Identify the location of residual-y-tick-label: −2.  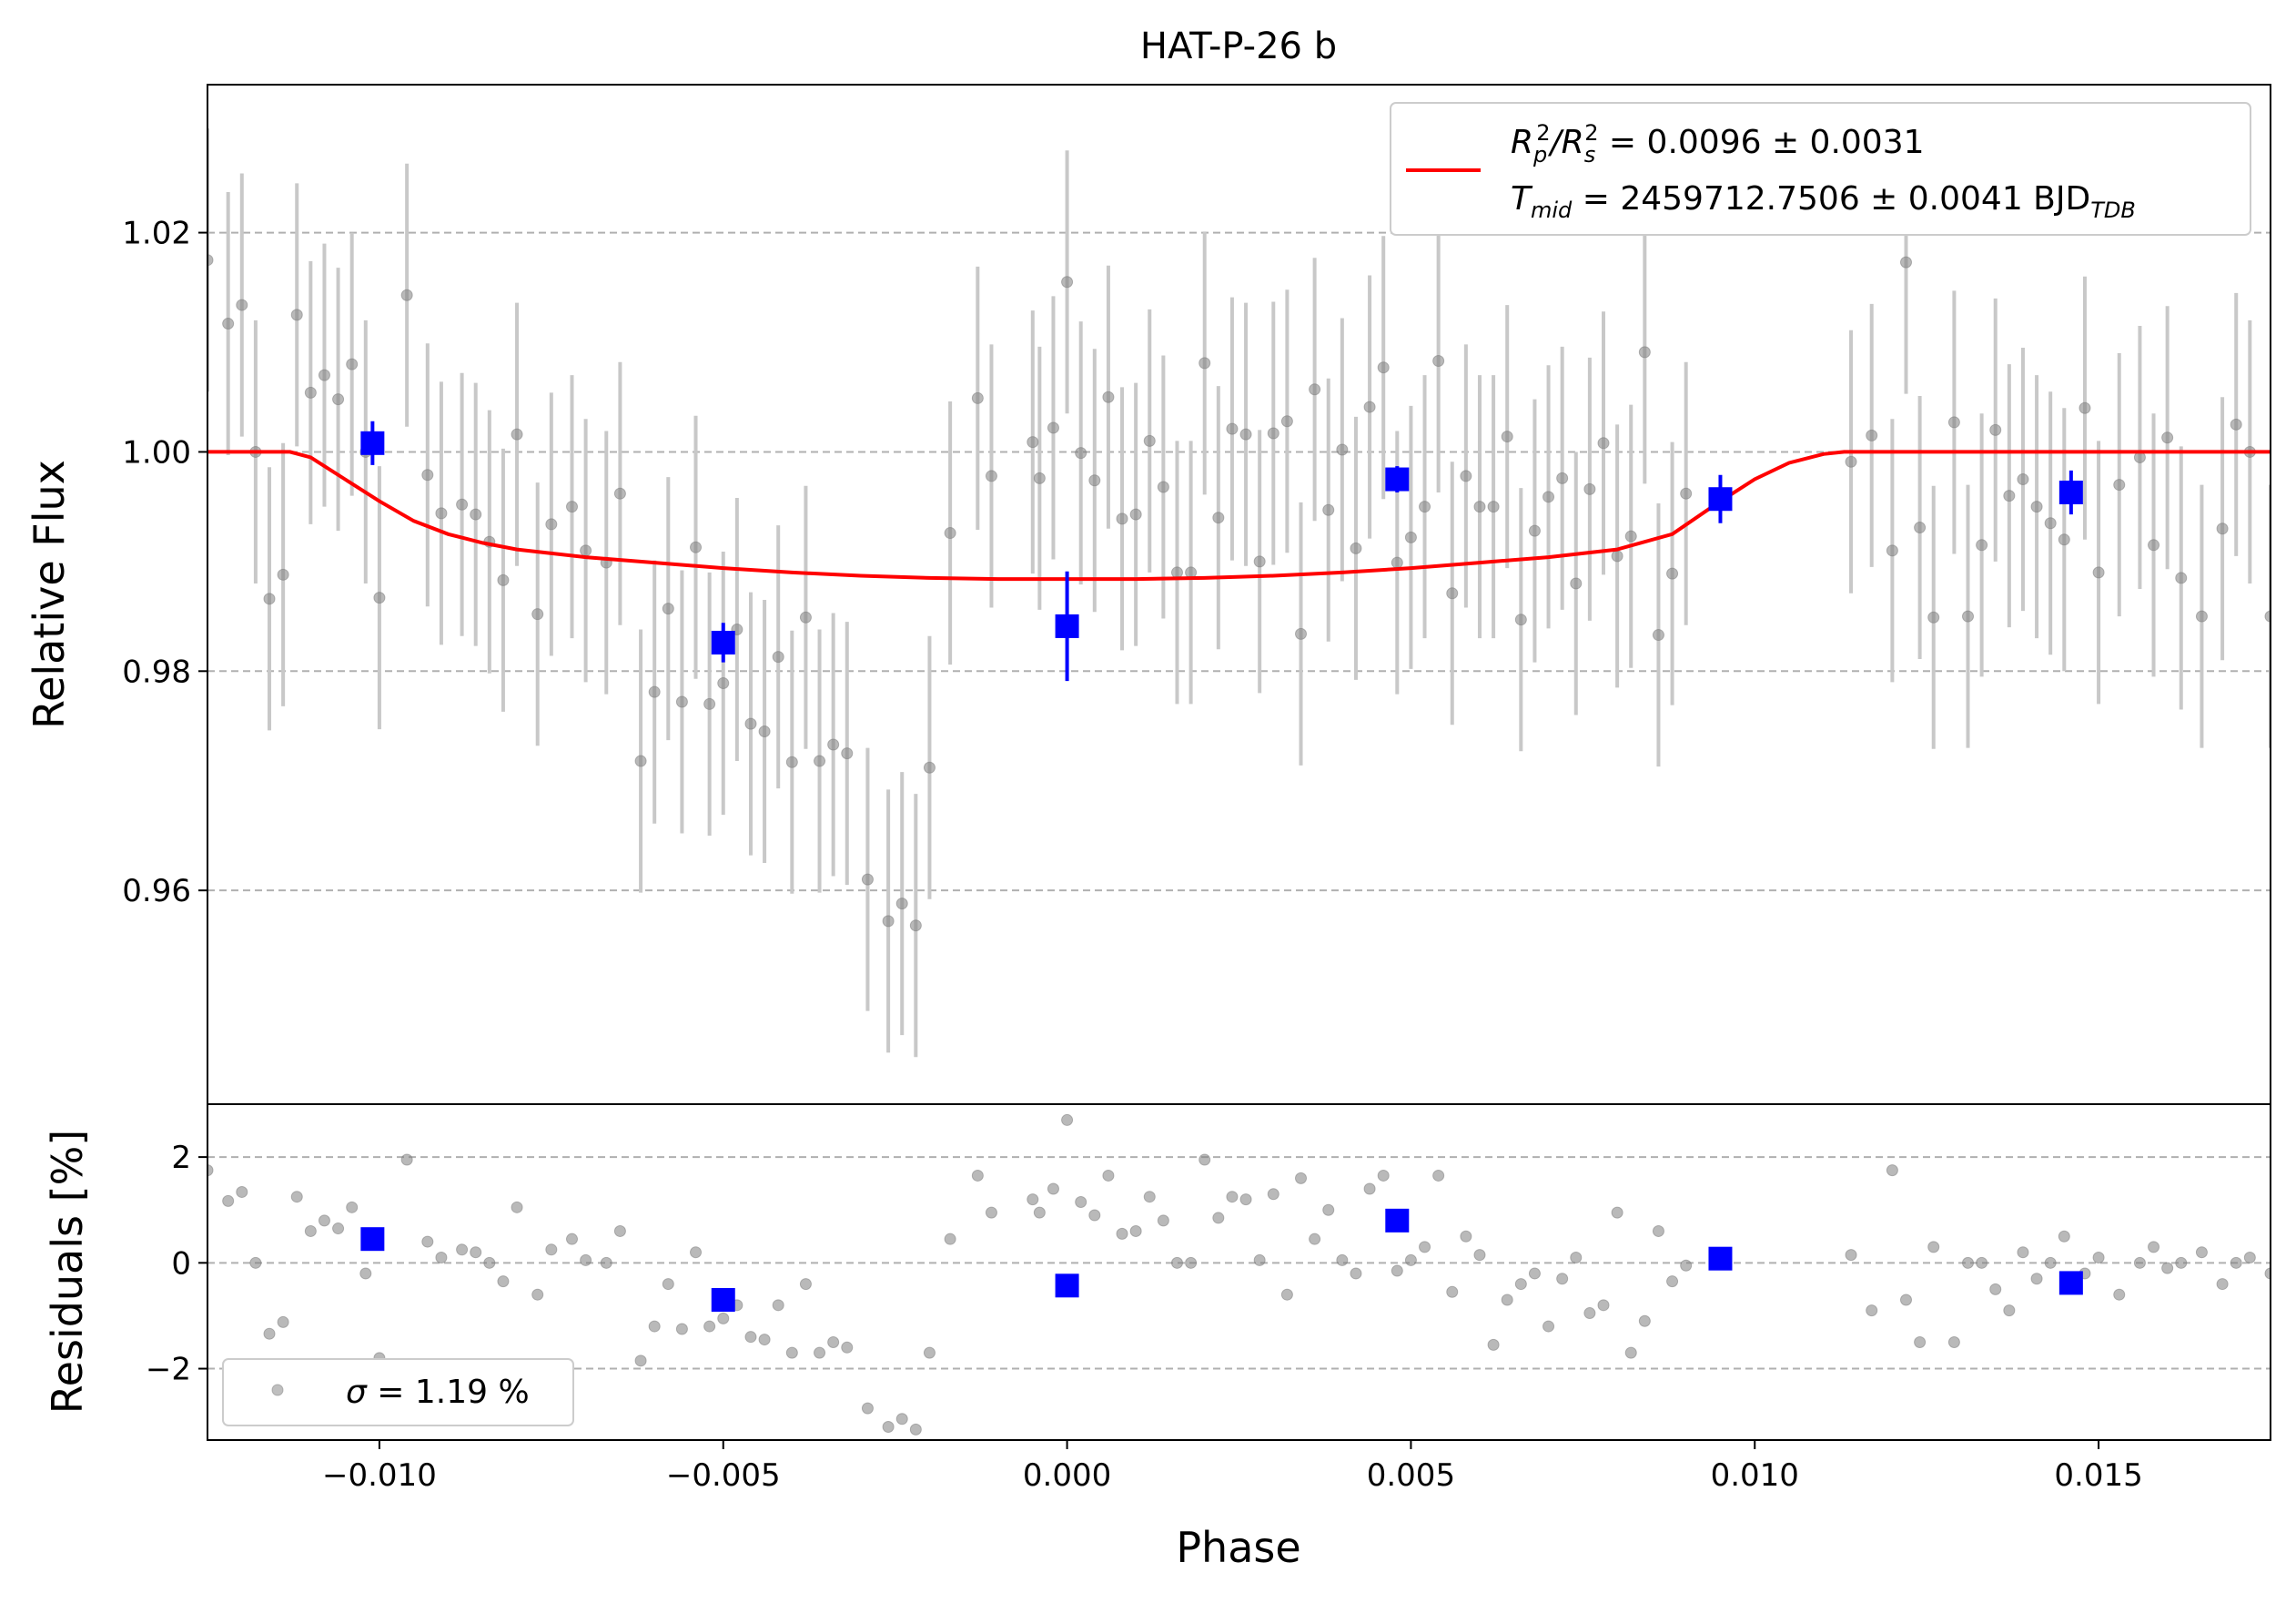
(169, 1370).